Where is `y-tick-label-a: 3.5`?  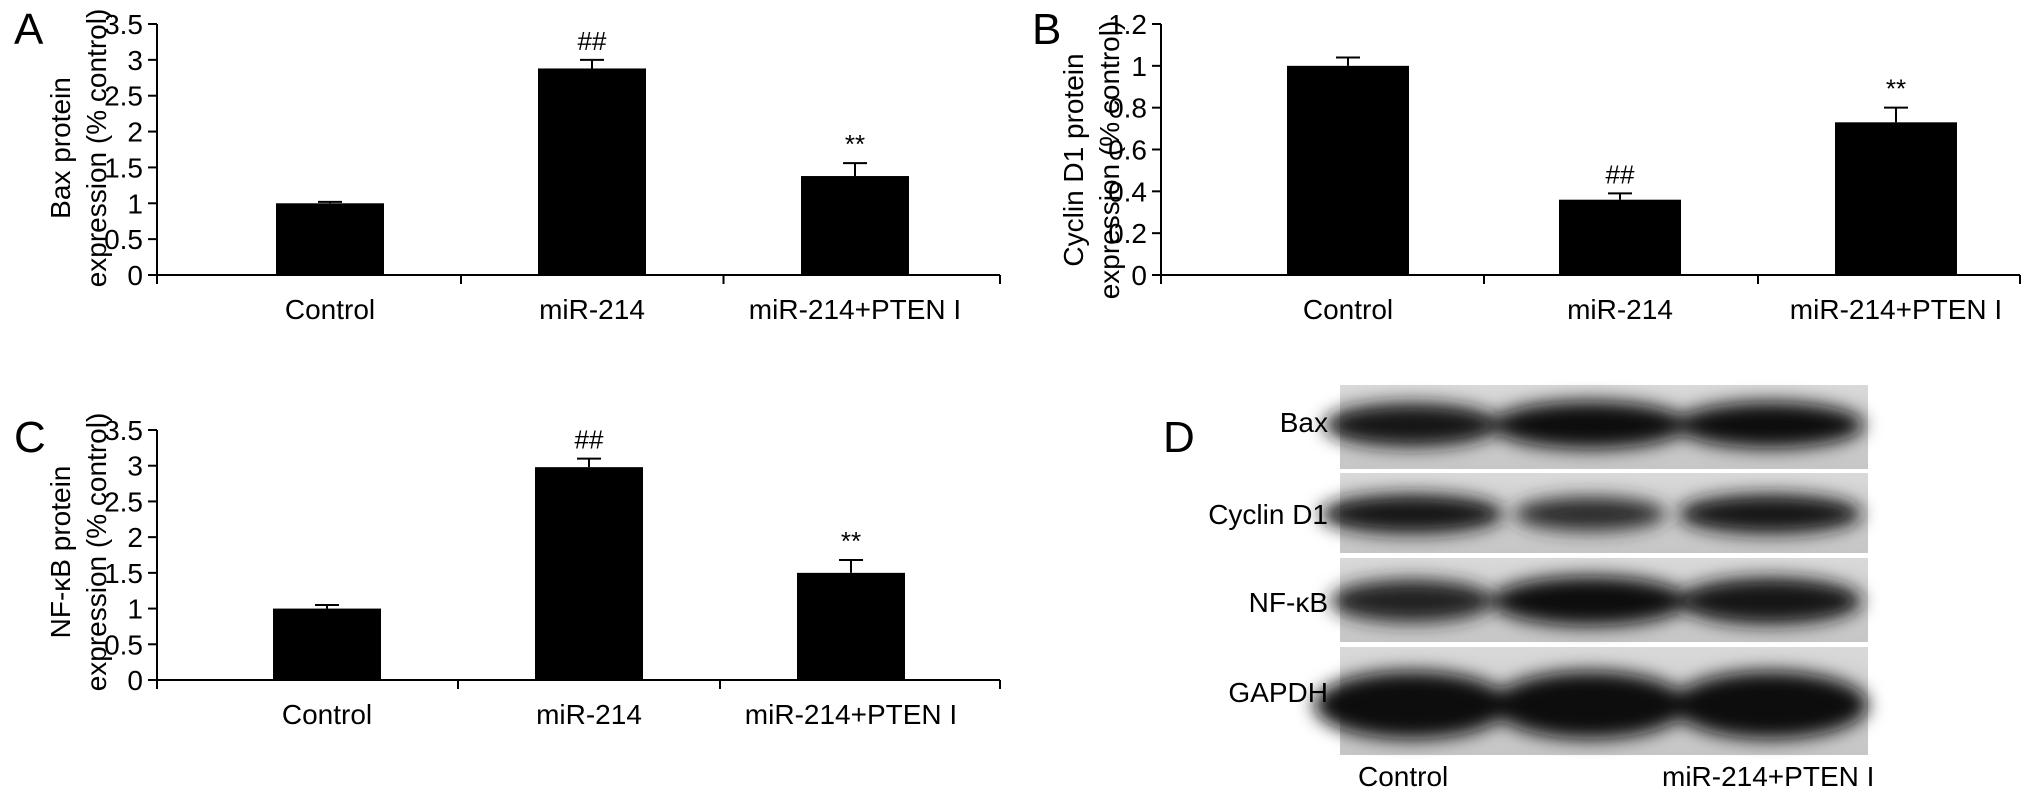
y-tick-label-a: 3.5 is located at coordinates (123, 24).